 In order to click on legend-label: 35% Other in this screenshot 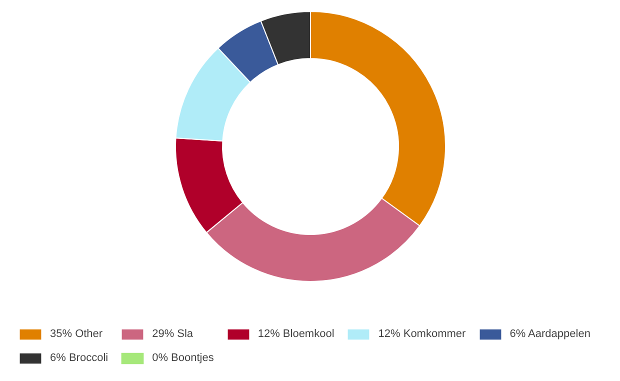, I will do `click(76, 334)`.